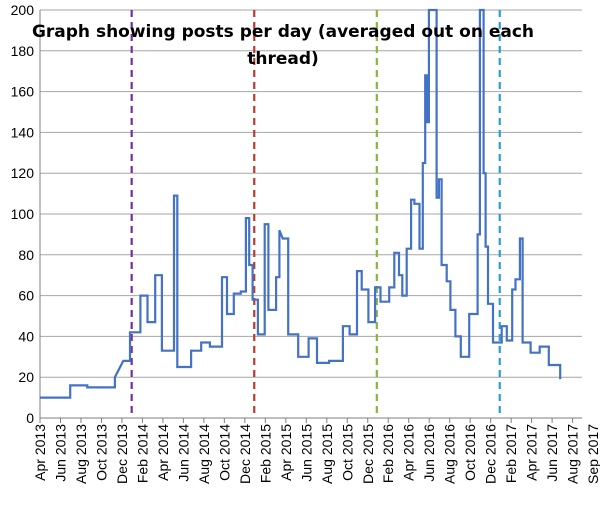  I want to click on x-tick-label: Apr 2017, so click(532, 452).